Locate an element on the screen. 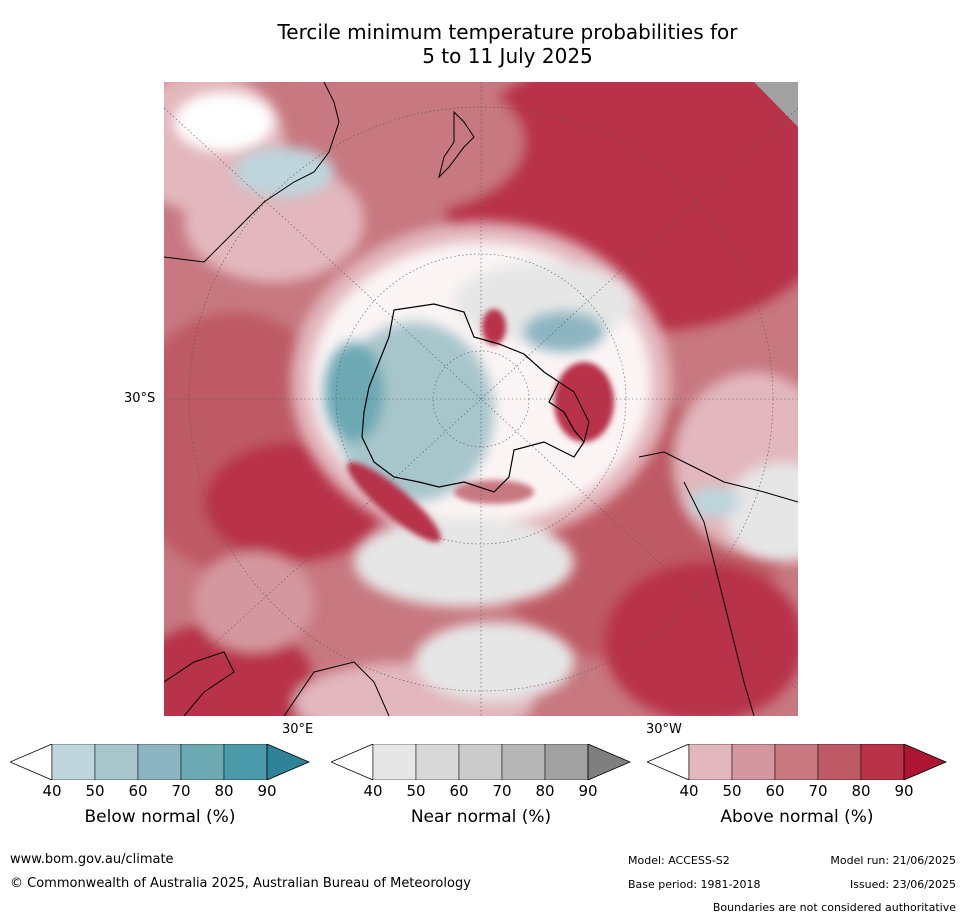  map-title-line2: 5 to 11 July 2025 is located at coordinates (507, 56).